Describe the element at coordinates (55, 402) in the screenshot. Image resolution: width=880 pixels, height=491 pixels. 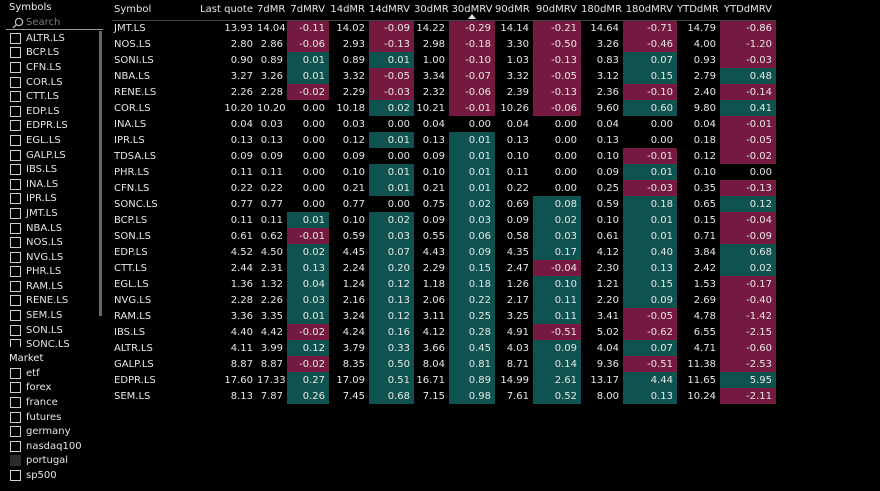
I see `market-filter-france: france` at that location.